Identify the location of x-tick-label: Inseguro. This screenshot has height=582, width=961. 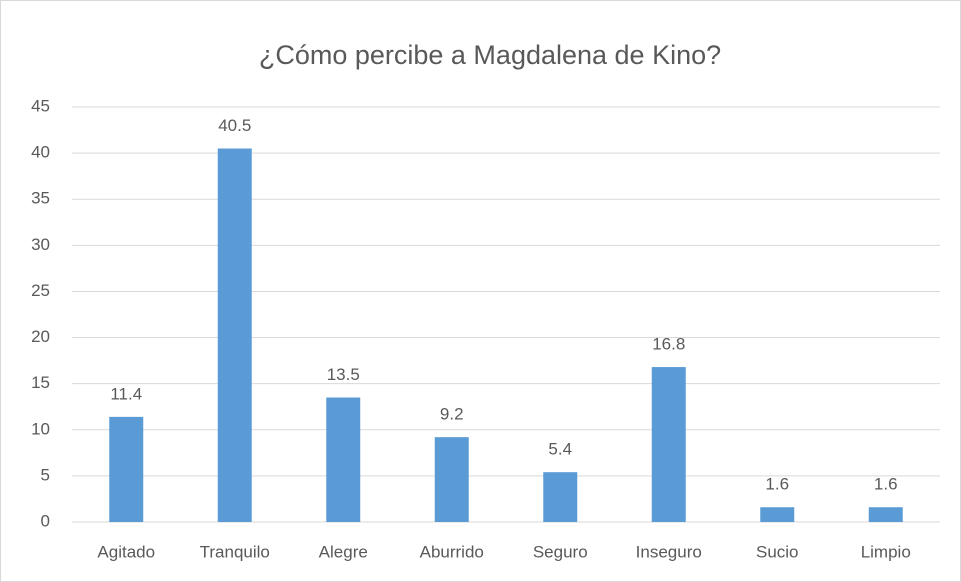
(669, 551).